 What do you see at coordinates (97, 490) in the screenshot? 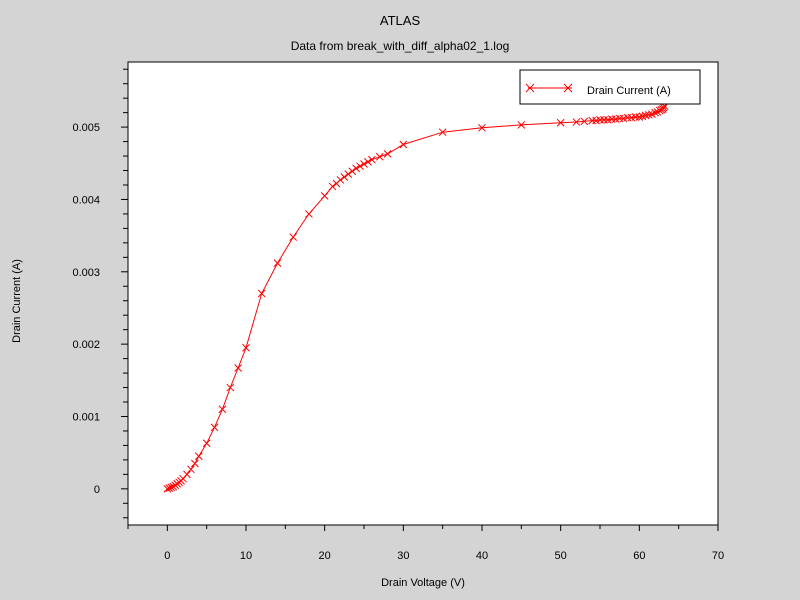
I see `y-tick-label: 0` at bounding box center [97, 490].